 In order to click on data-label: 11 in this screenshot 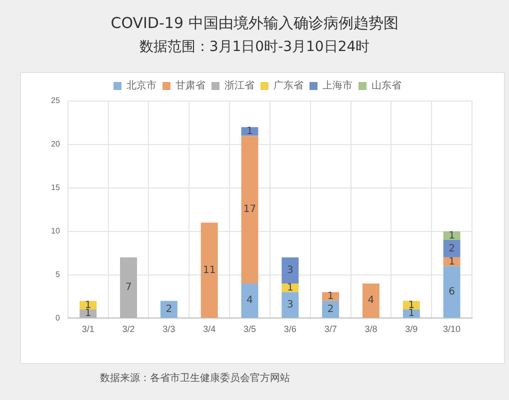, I will do `click(209, 270)`.